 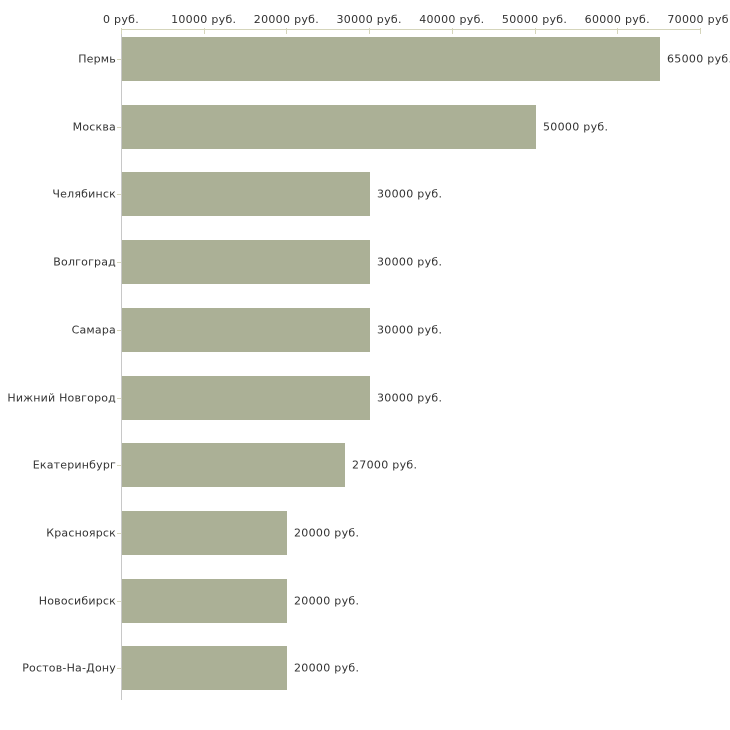 What do you see at coordinates (77, 601) in the screenshot?
I see `category-label: Новосибирск` at bounding box center [77, 601].